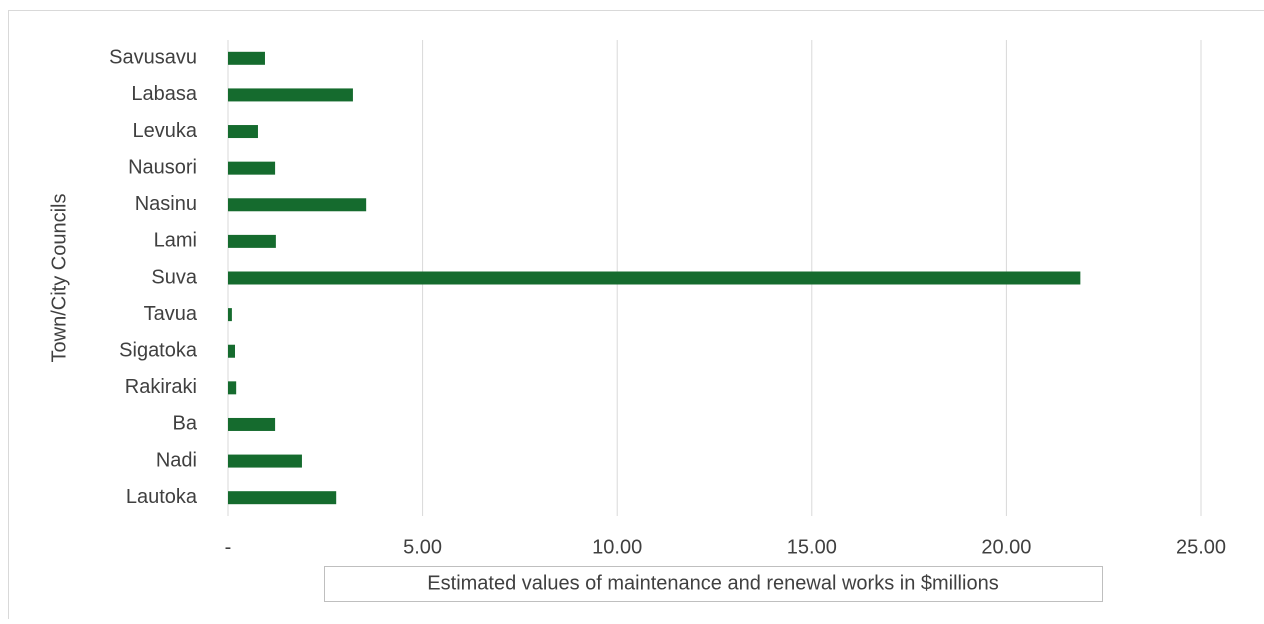 The width and height of the screenshot is (1264, 624). I want to click on y-tick-label: Levuka, so click(165, 131).